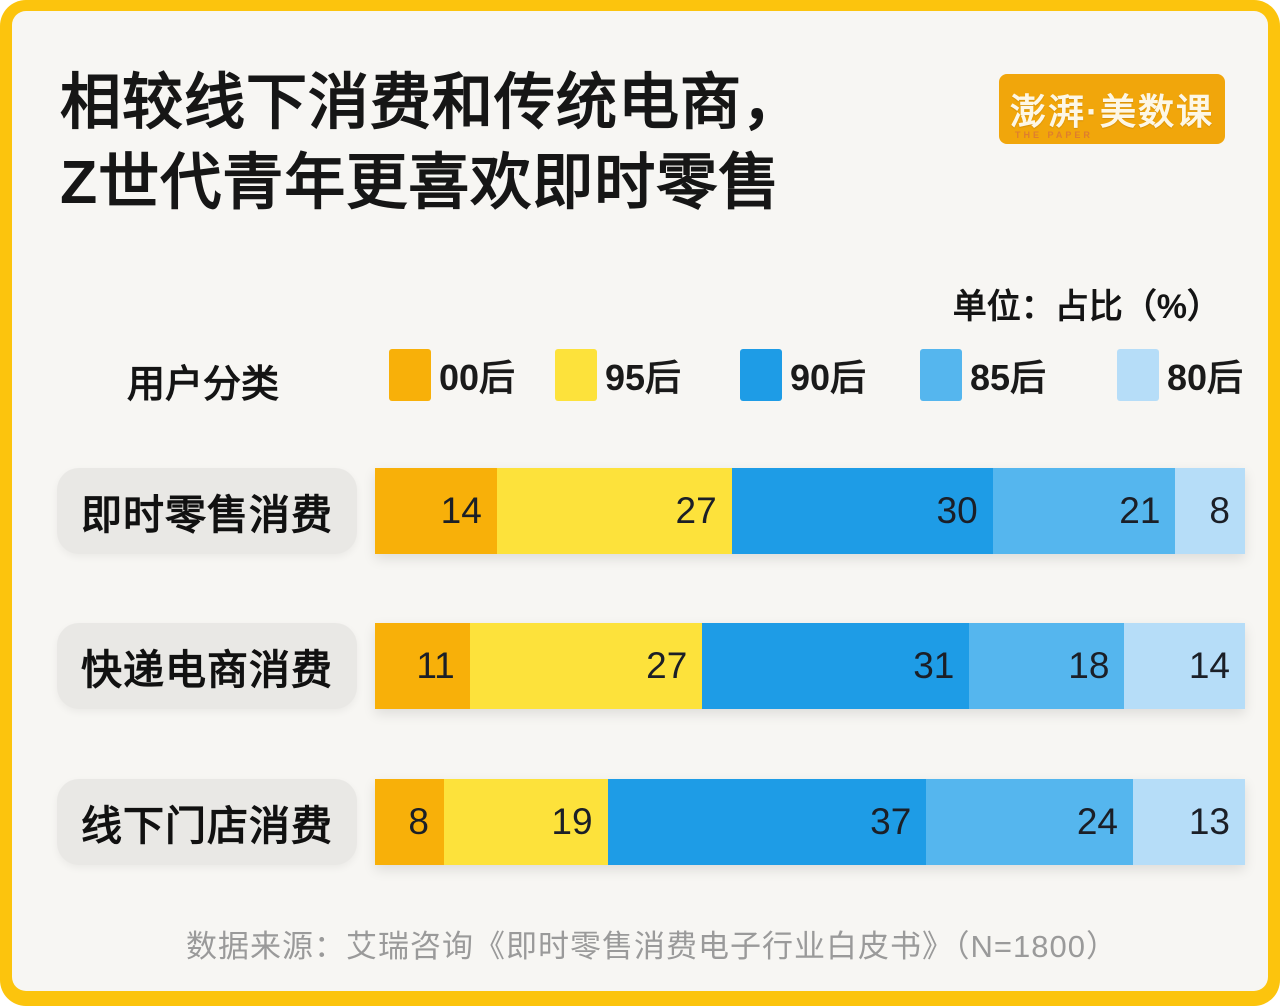  I want to click on chart-title: 相较线下消费和传统电商， Z世代青年更喜欢即时零售, so click(432, 143).